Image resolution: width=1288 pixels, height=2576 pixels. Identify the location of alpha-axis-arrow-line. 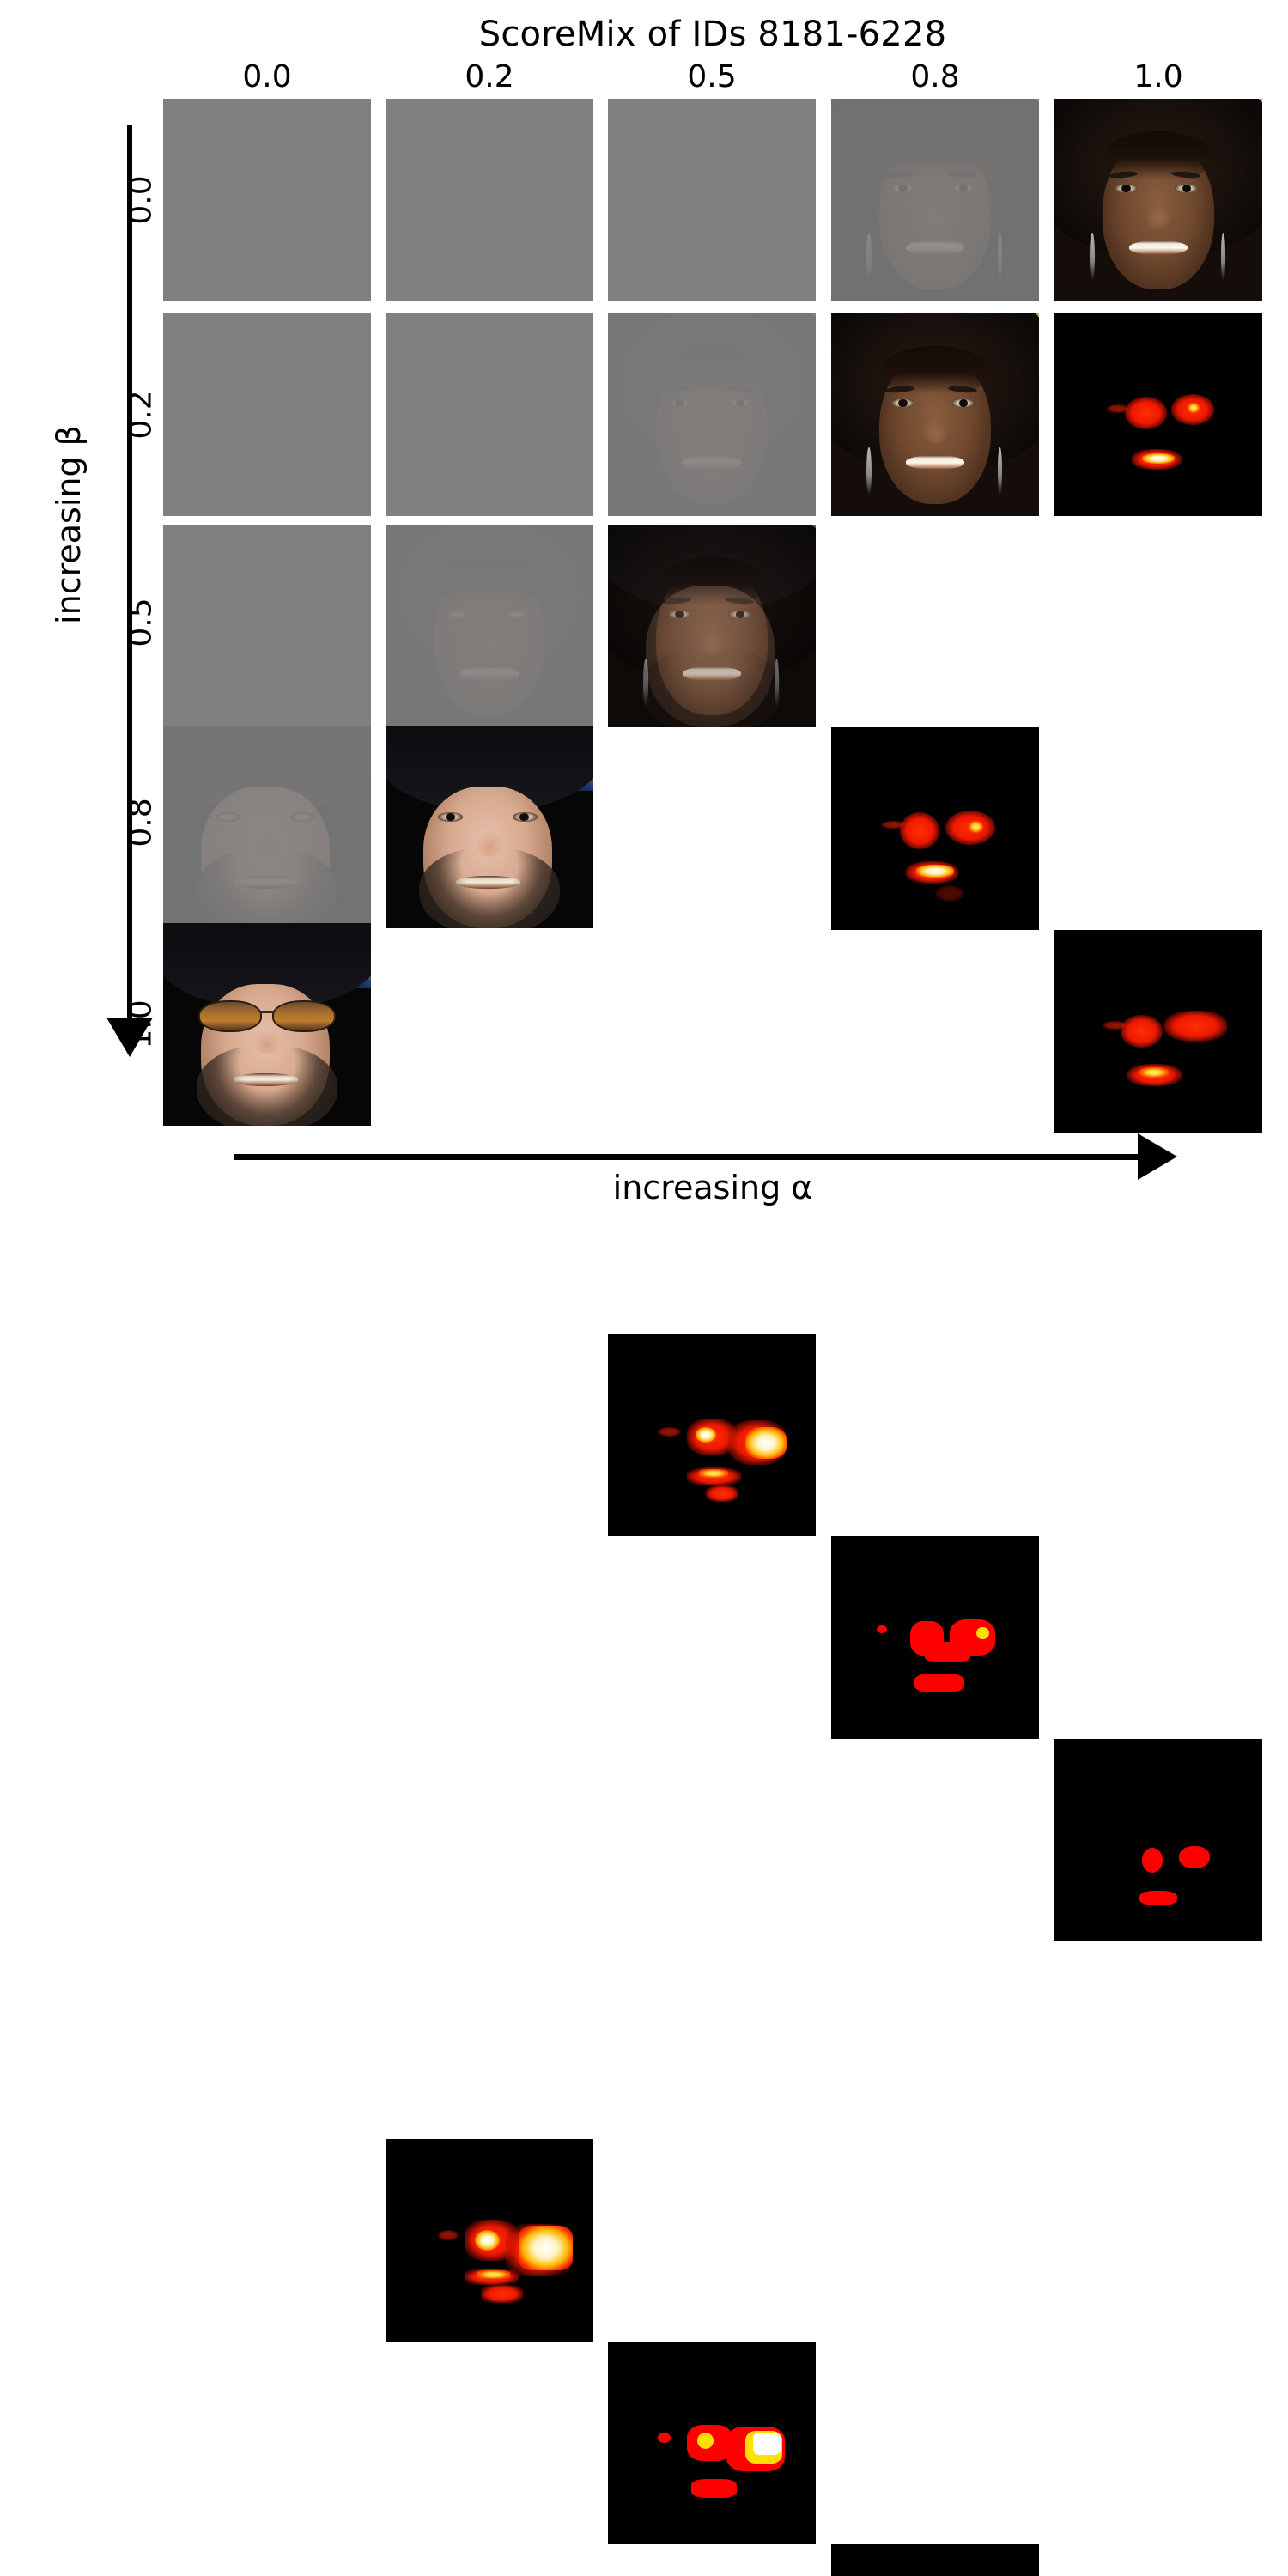
(691, 1157).